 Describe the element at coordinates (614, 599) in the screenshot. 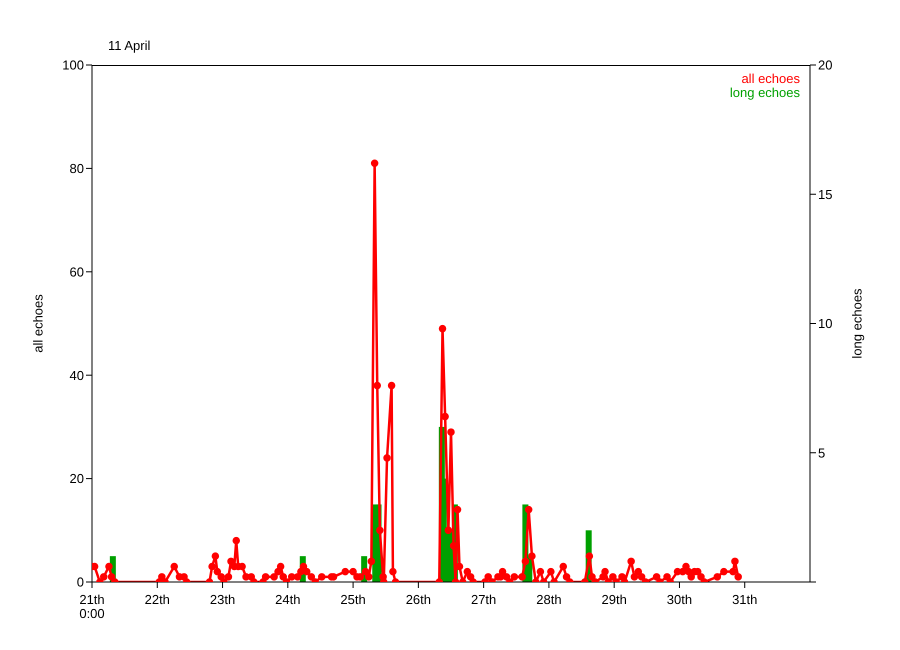

I see `x-tick-label: 29th` at that location.